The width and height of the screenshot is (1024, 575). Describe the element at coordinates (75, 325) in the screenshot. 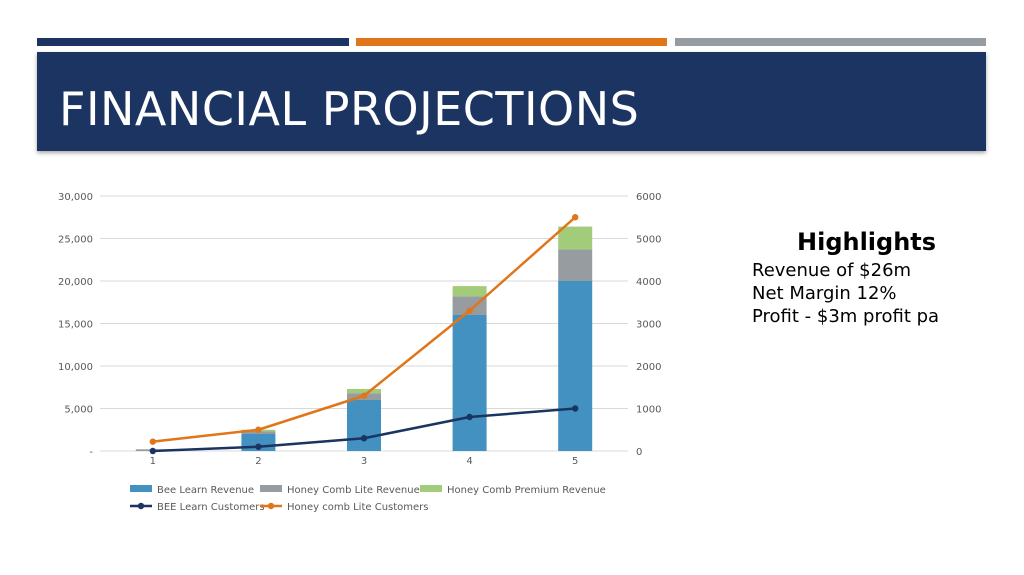

I see `y-left-tick-label: 15,000` at that location.